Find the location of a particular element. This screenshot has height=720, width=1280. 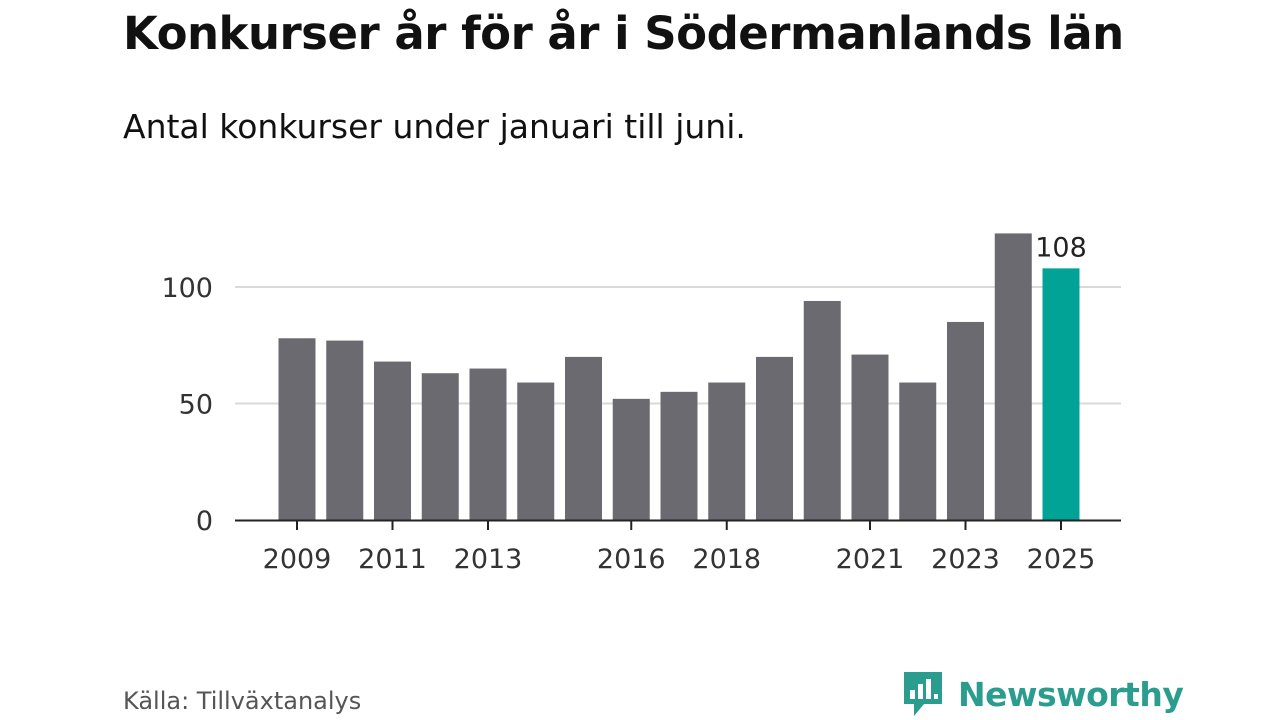

brand-logo: Newsworthy is located at coordinates (1043, 694).